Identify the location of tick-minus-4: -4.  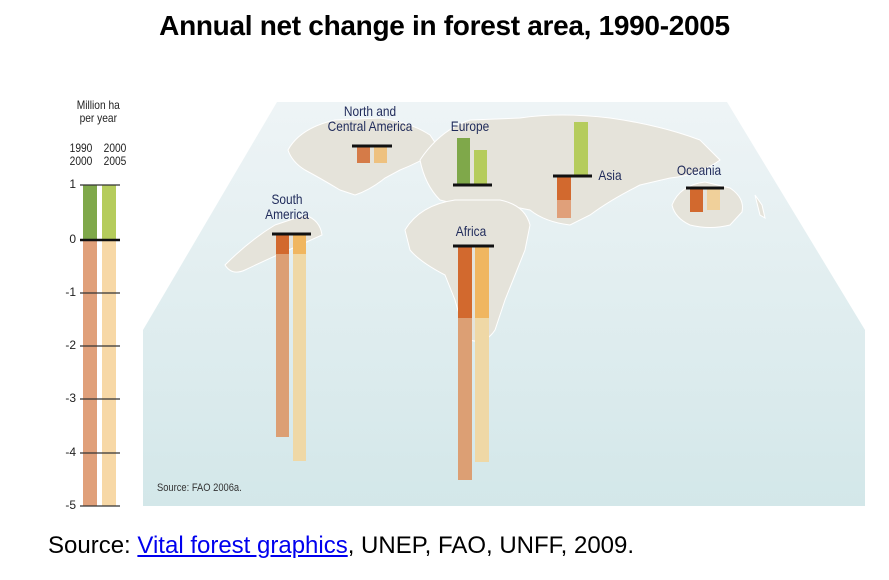
(70, 452).